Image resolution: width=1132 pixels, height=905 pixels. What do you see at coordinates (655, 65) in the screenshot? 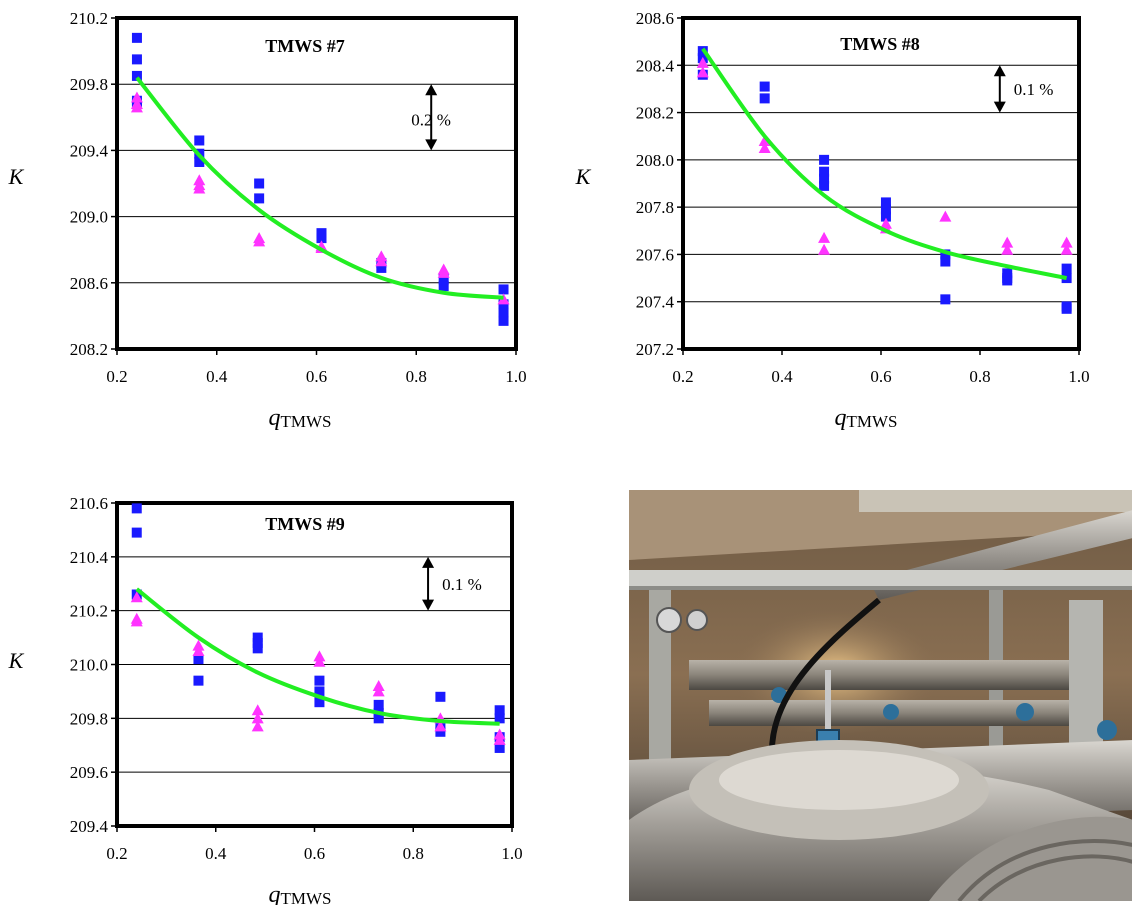
I see `y-tick-label: 208.4` at bounding box center [655, 65].